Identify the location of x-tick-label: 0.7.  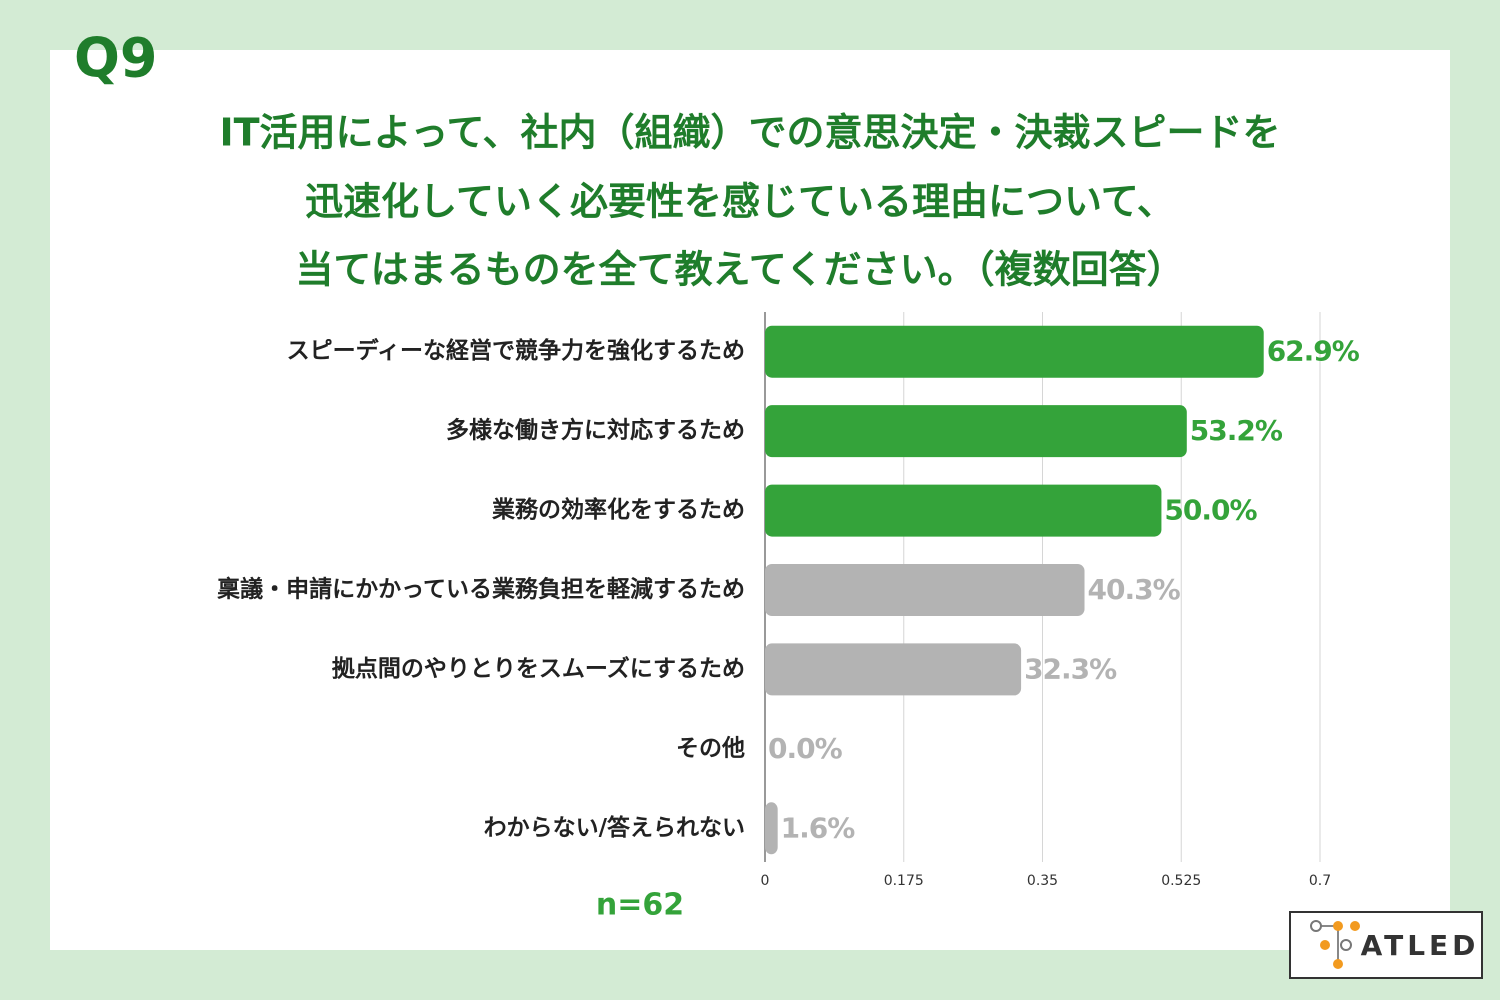
(1320, 881).